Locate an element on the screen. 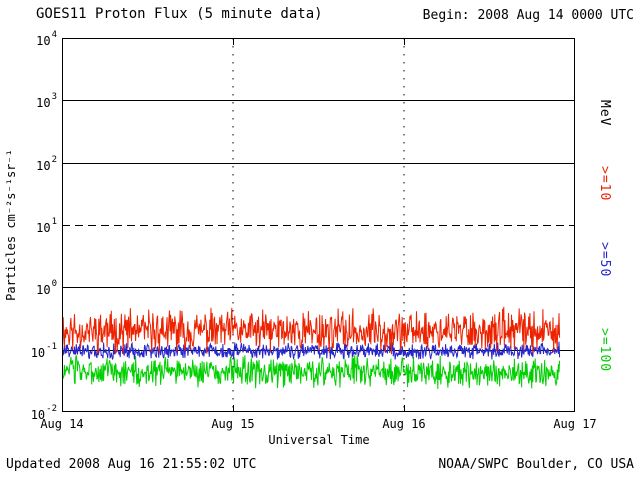 This screenshot has width=640, height=480. y-tick-label: 10³ is located at coordinates (46, 101).